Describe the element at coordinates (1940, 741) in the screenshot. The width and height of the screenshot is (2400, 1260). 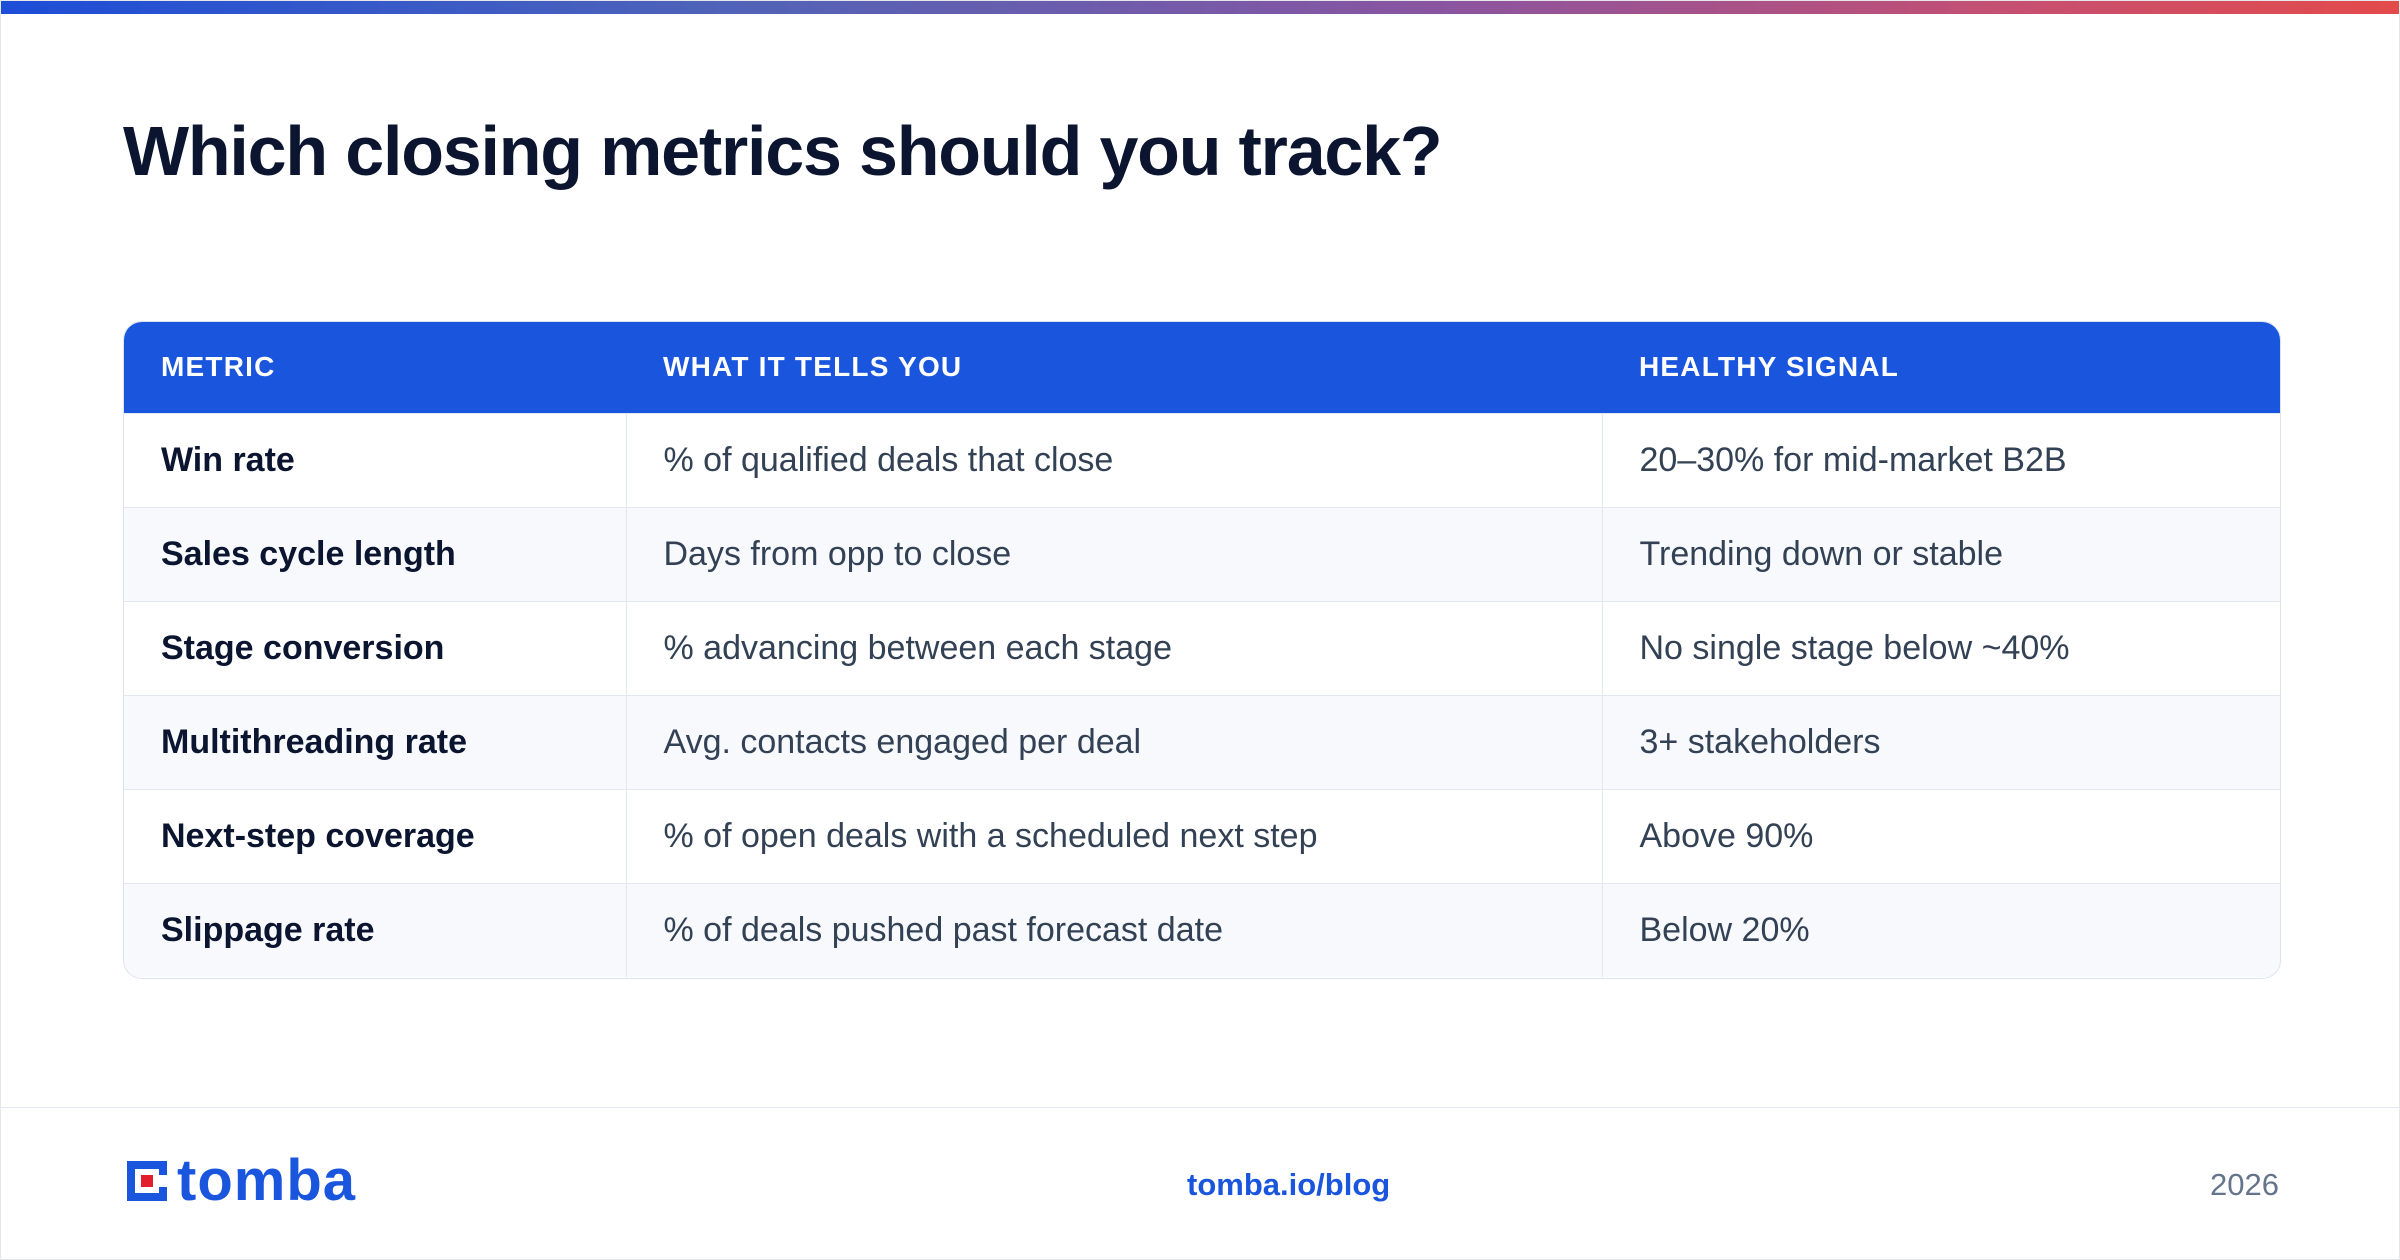
I see `signal-cell: 3+ stakeholders` at that location.